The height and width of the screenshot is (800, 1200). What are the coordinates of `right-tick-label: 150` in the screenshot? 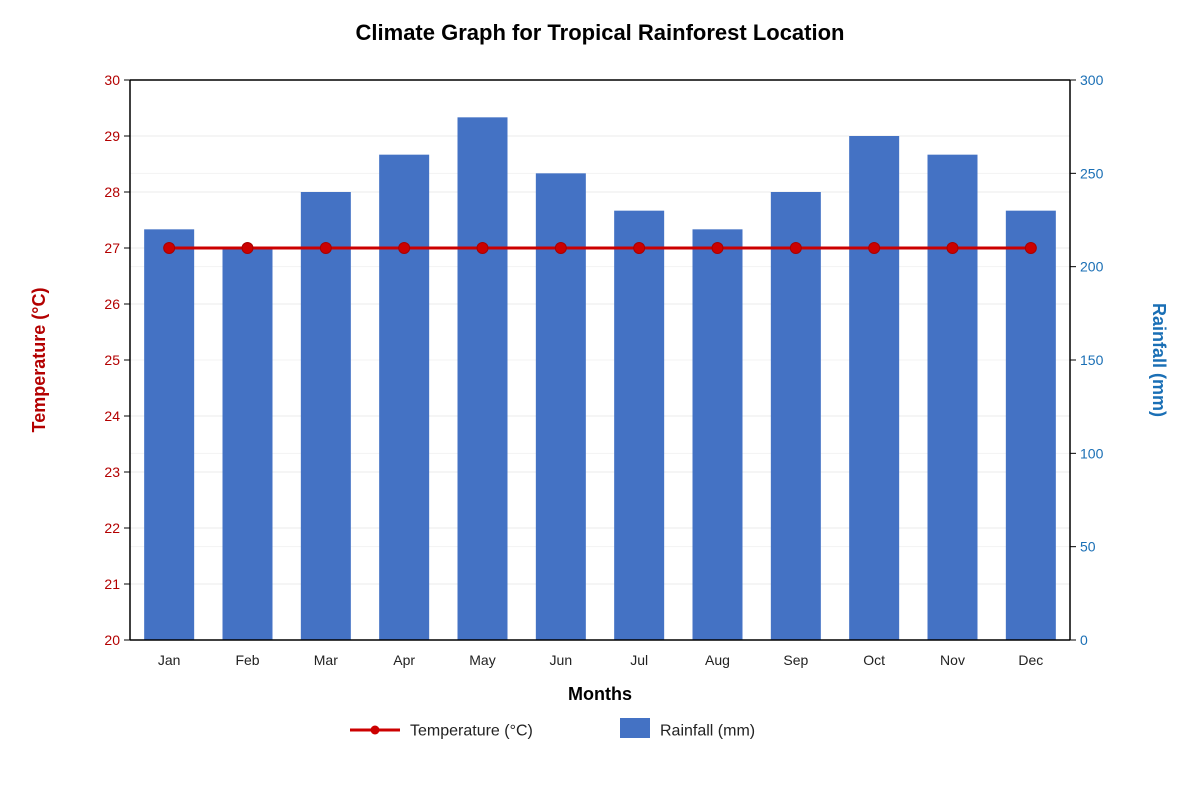 It's located at (1092, 360).